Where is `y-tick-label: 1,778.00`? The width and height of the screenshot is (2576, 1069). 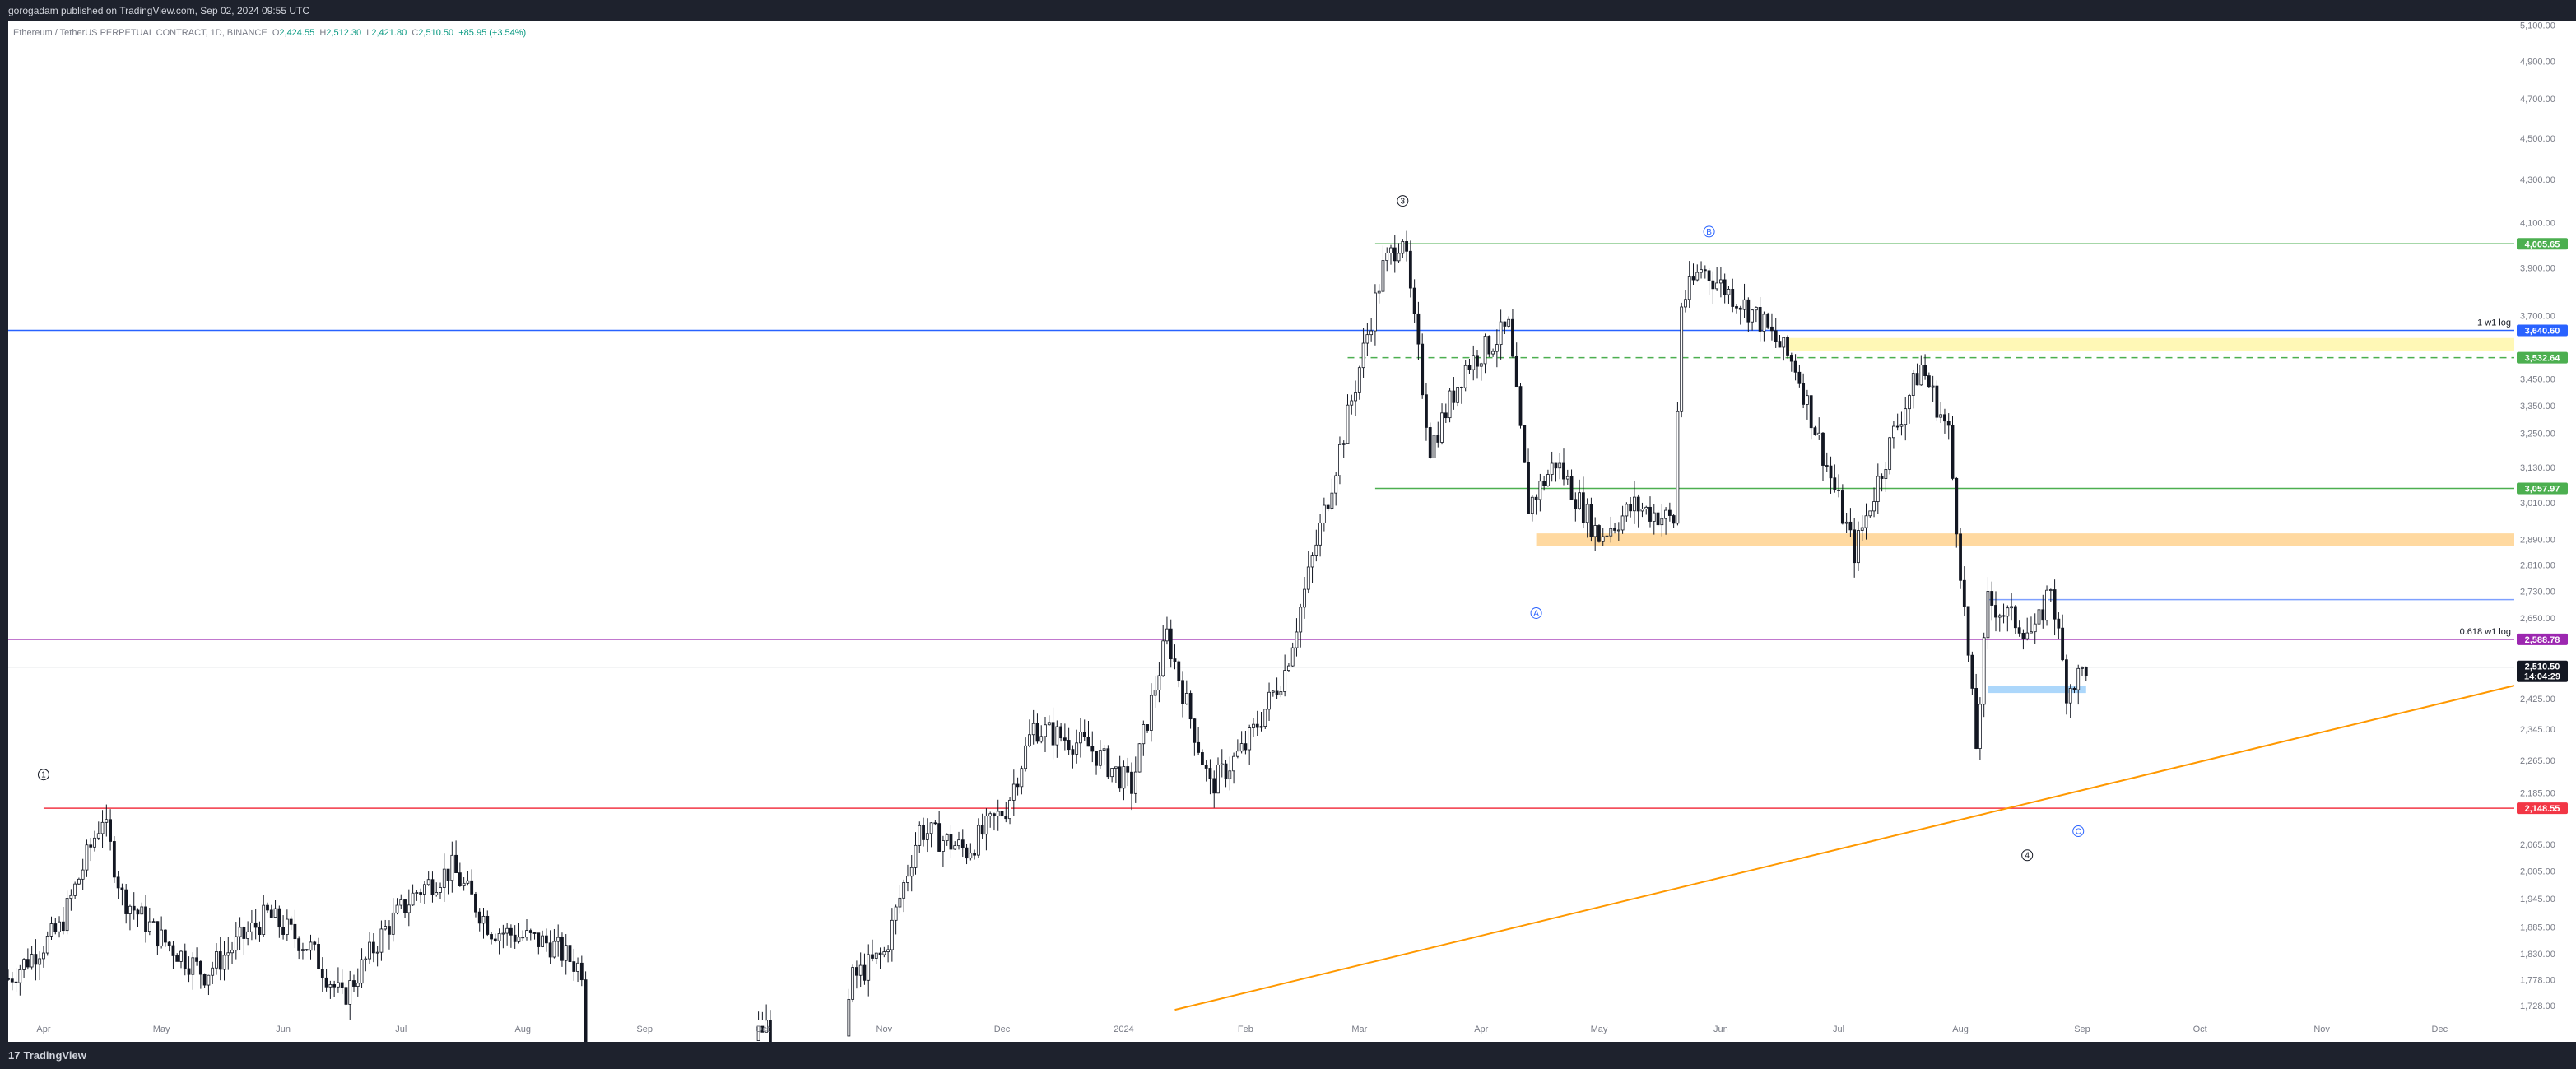 y-tick-label: 1,778.00 is located at coordinates (2537, 981).